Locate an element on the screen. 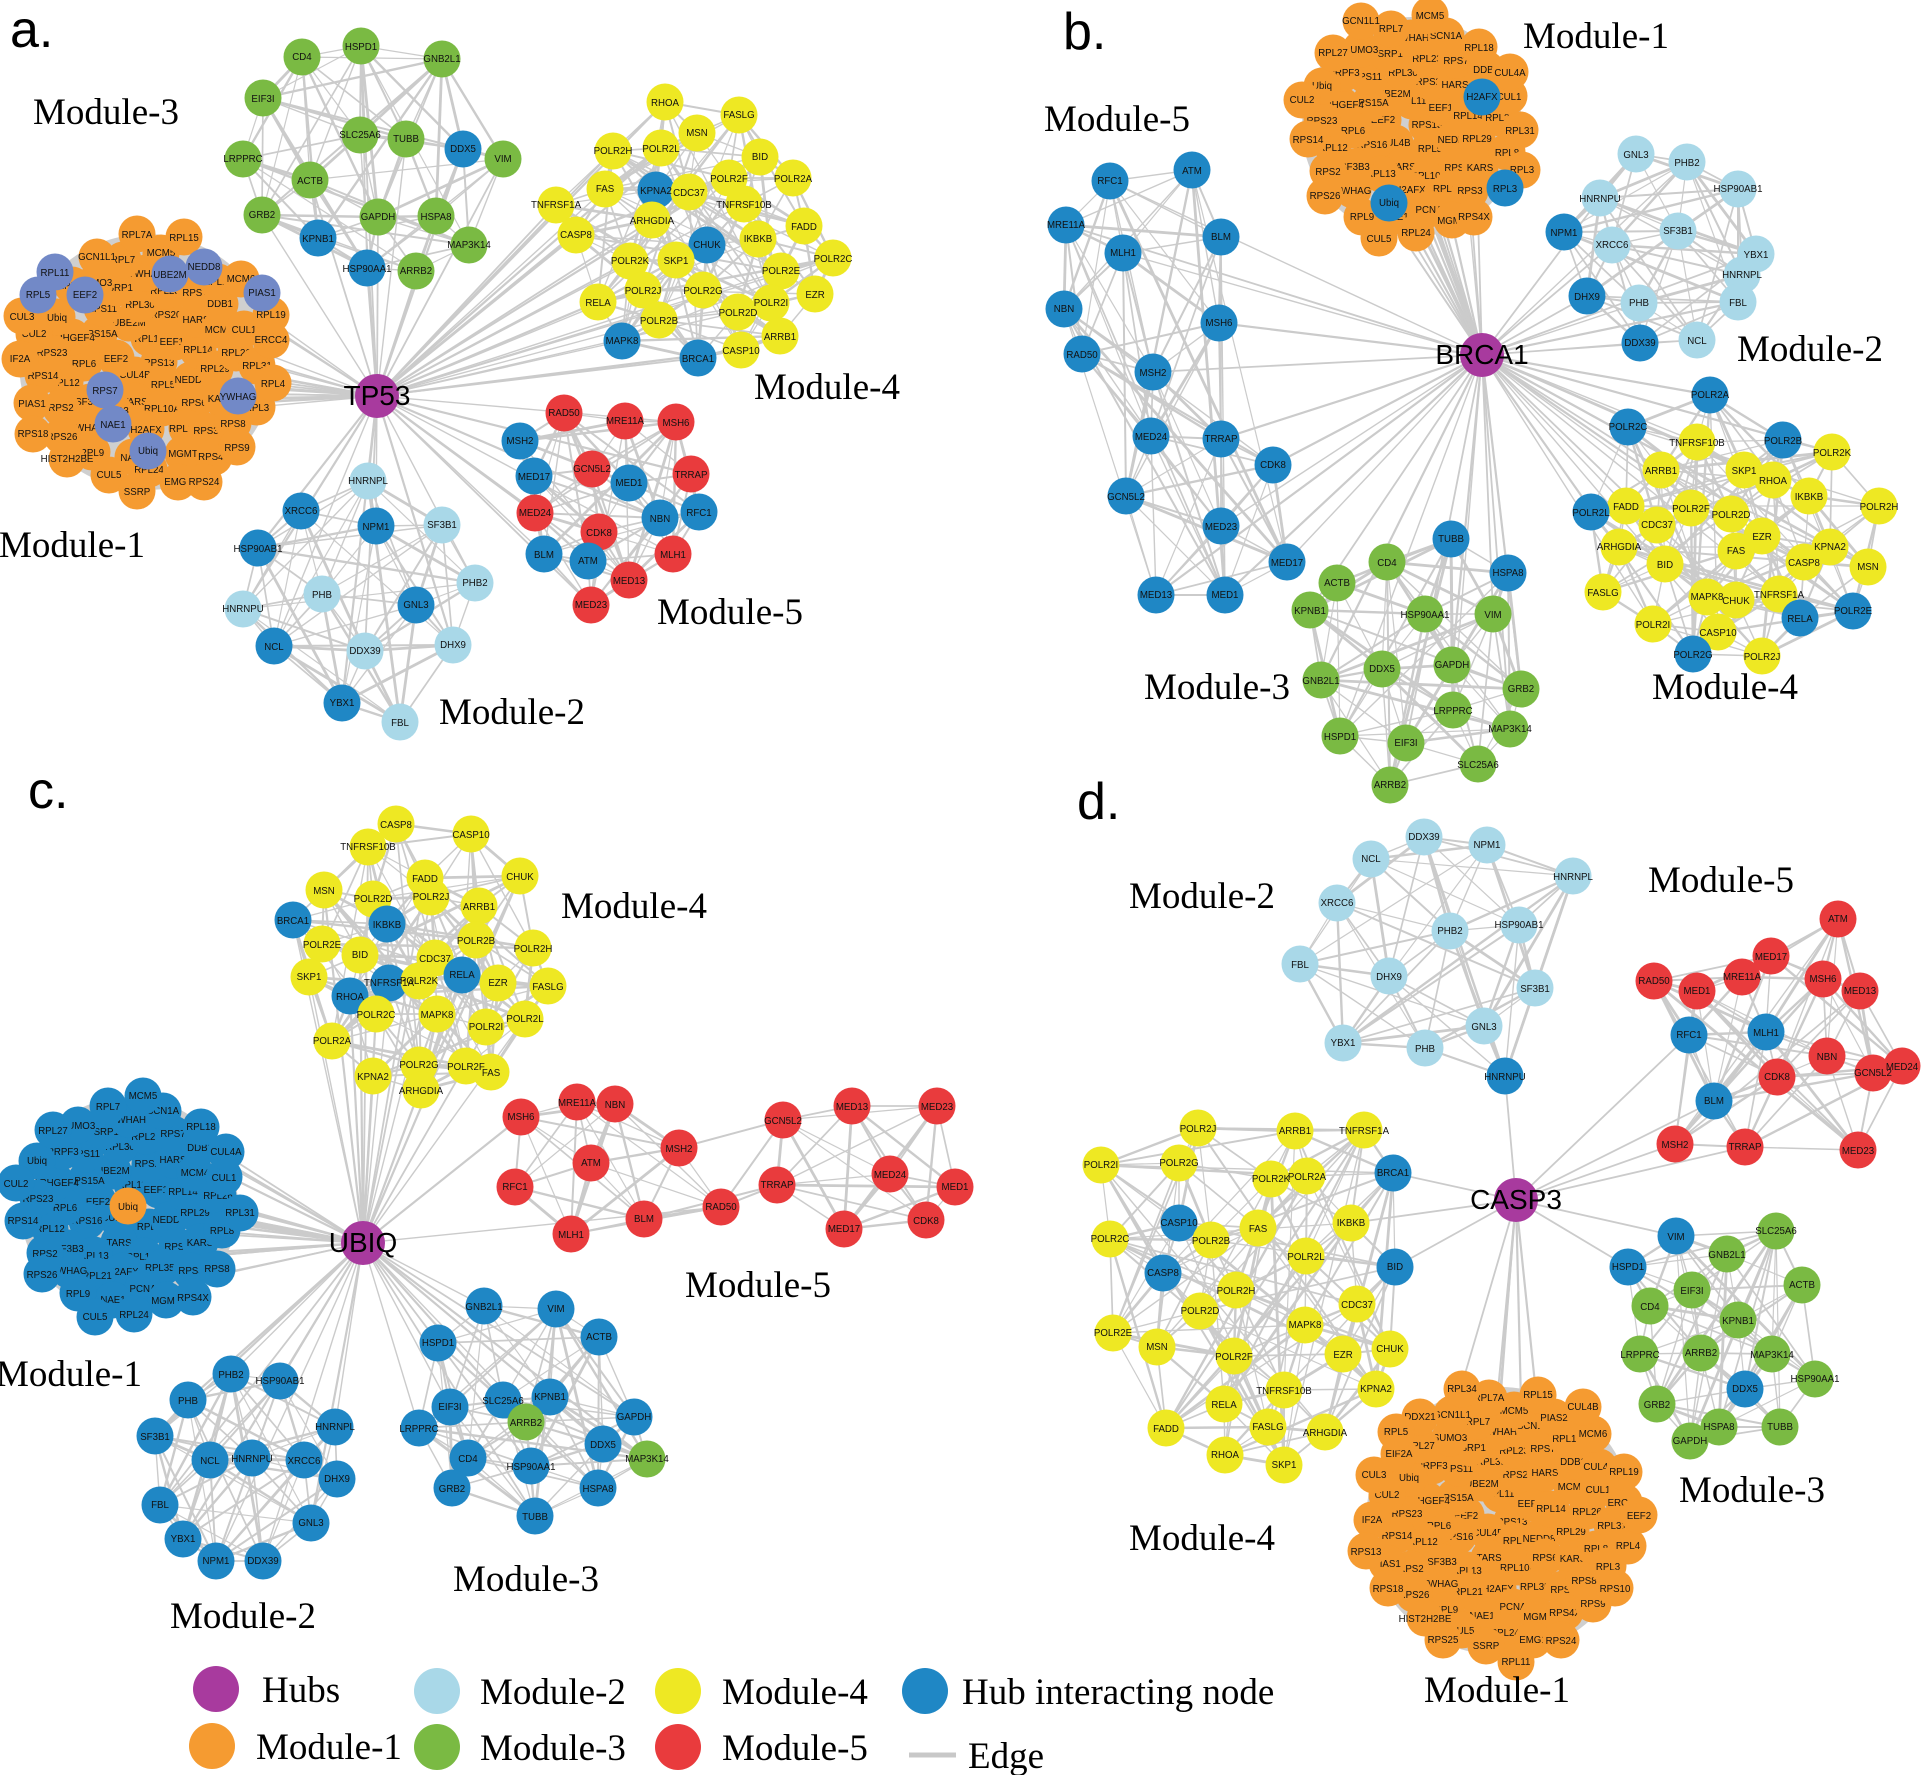 The image size is (1923, 1775). svg-text: YBX1 is located at coordinates (1343, 1043).